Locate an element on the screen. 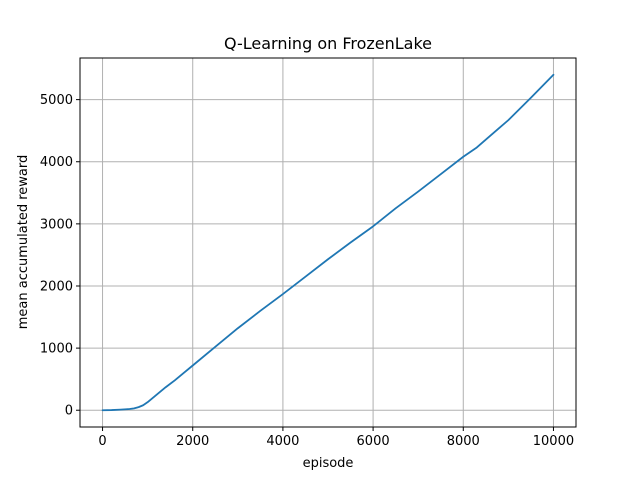 The width and height of the screenshot is (640, 480). y-axis-label: mean accumulated reward is located at coordinates (23, 242).